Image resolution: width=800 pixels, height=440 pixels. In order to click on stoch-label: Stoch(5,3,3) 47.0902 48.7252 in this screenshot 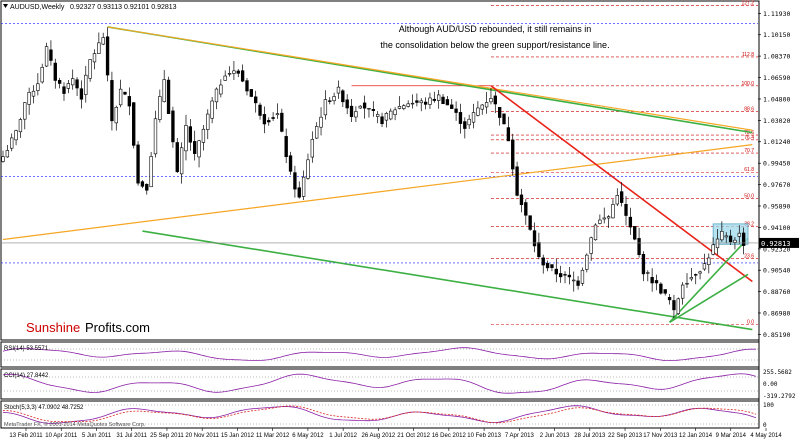, I will do `click(44, 408)`.